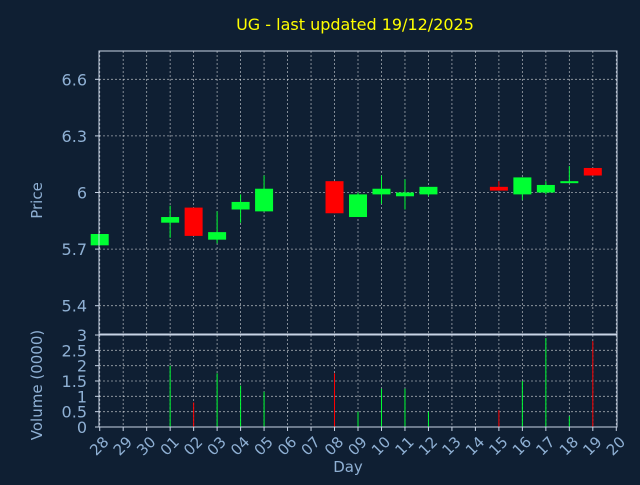 The height and width of the screenshot is (485, 640). What do you see at coordinates (522, 446) in the screenshot?
I see `day-tick-label: 16` at bounding box center [522, 446].